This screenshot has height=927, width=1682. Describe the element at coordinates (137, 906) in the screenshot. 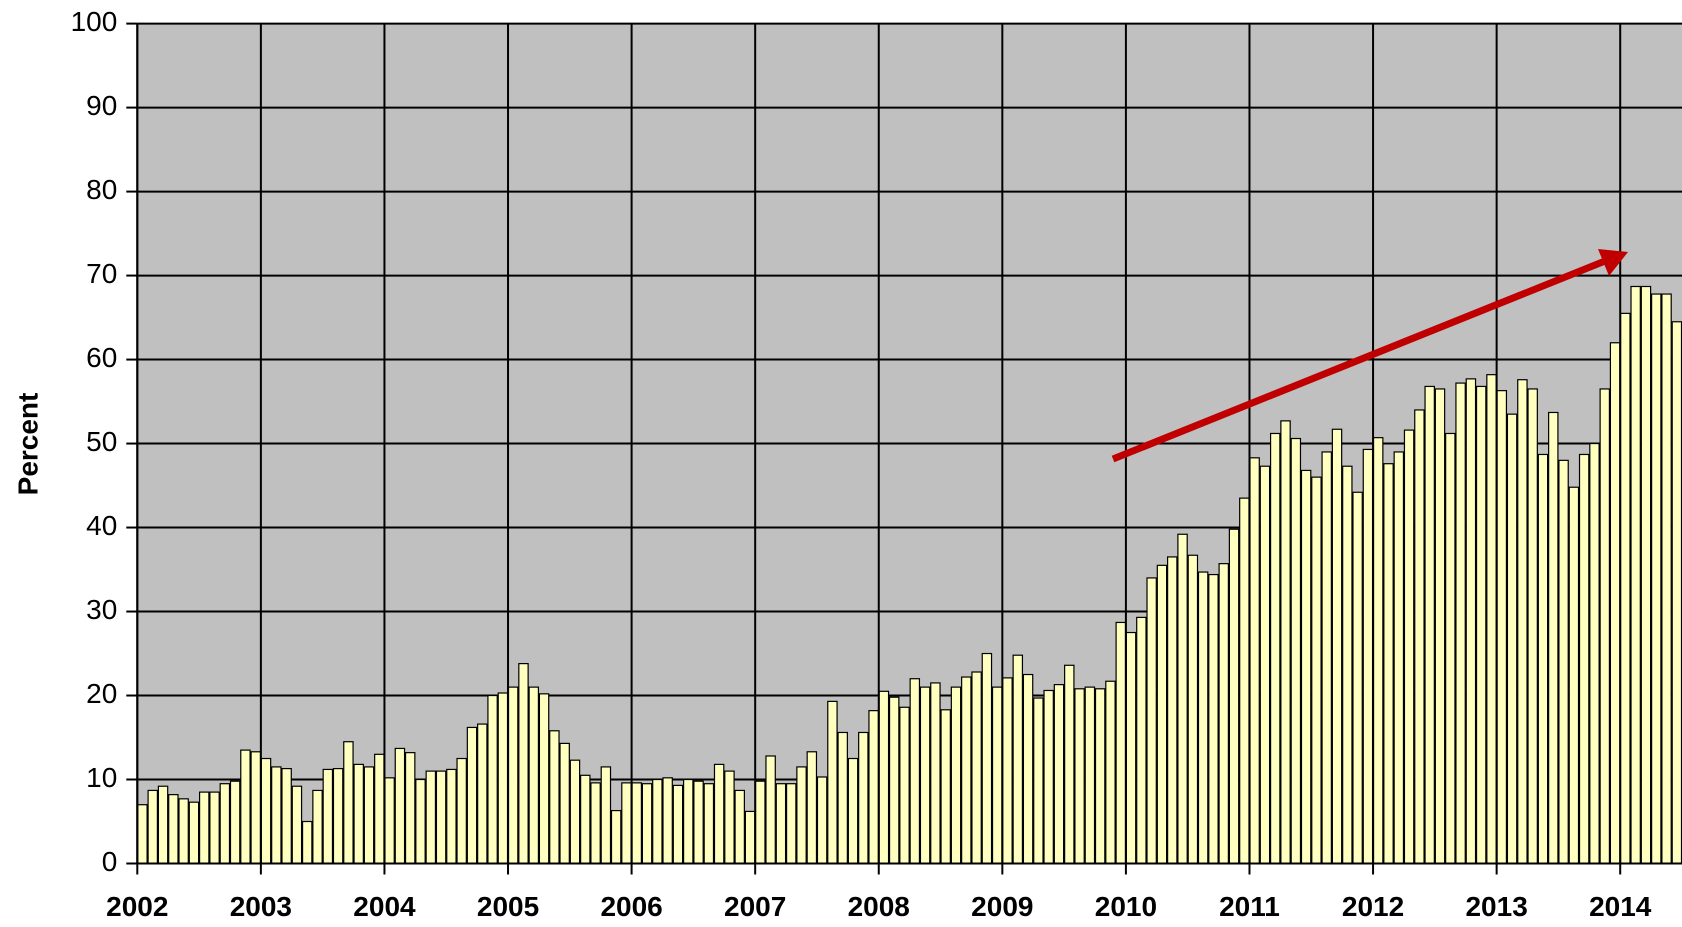

I see `x-tick-label: 2002` at that location.